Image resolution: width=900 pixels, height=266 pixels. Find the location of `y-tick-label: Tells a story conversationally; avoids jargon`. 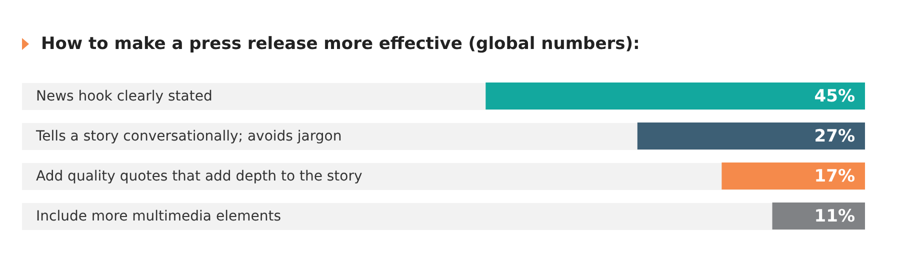

y-tick-label: Tells a story conversationally; avoids jargon is located at coordinates (188, 136).